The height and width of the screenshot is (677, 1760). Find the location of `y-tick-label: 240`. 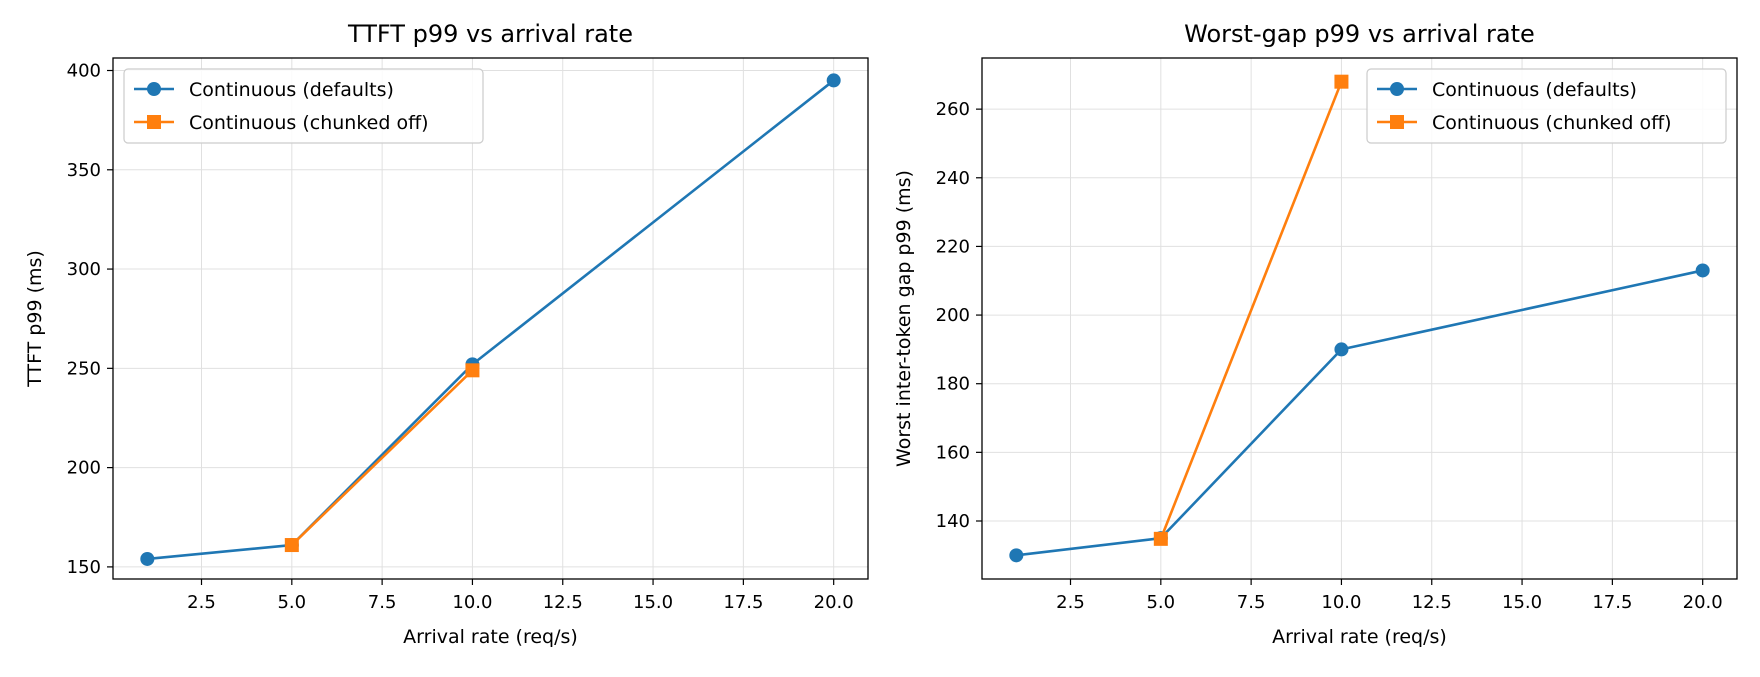

y-tick-label: 240 is located at coordinates (953, 178).